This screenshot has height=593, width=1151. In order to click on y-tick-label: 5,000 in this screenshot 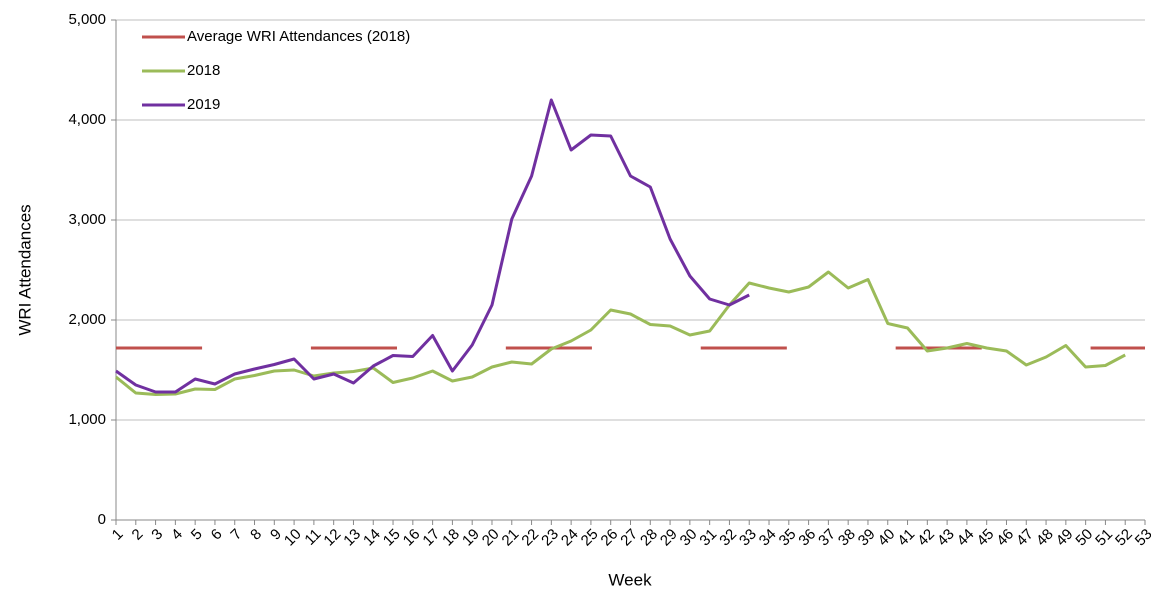, I will do `click(87, 19)`.